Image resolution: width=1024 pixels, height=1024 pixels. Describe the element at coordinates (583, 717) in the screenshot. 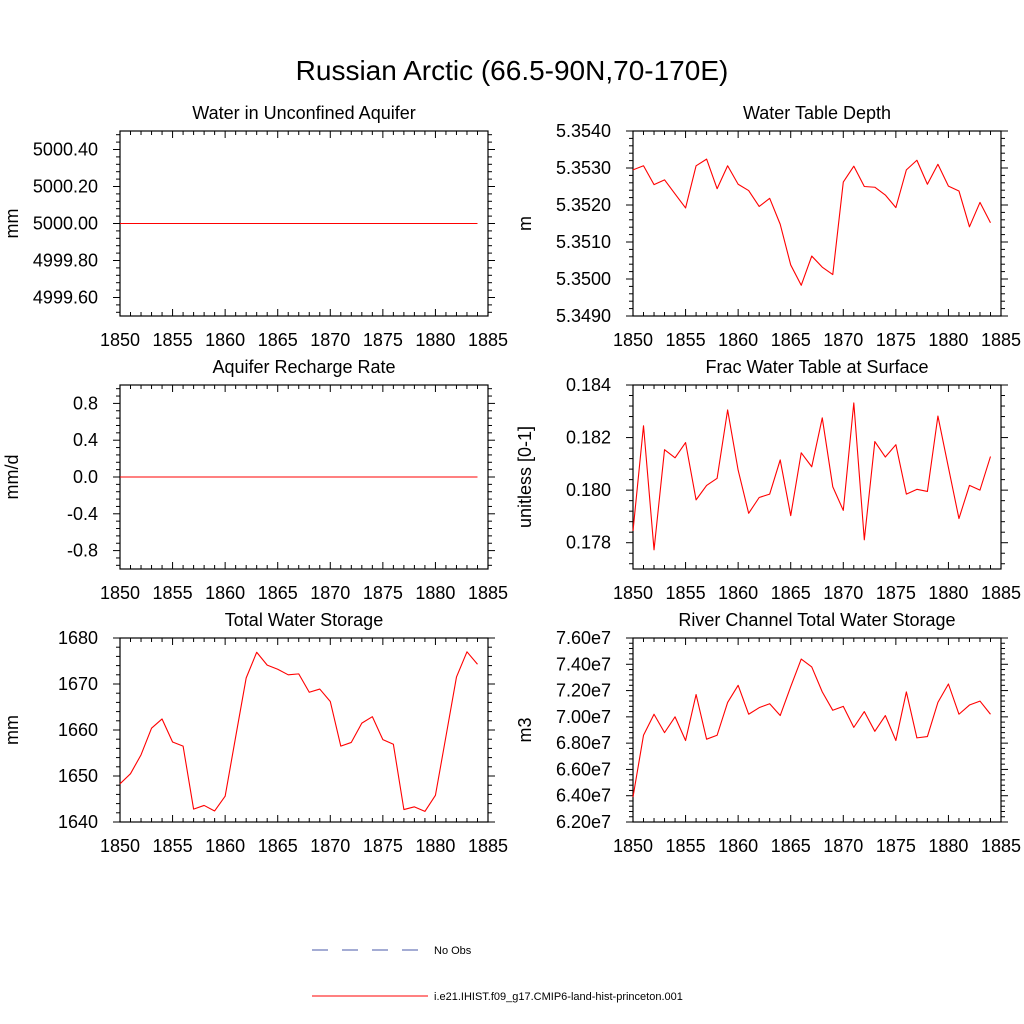

I see `y-tick-label: 7.00e7` at that location.